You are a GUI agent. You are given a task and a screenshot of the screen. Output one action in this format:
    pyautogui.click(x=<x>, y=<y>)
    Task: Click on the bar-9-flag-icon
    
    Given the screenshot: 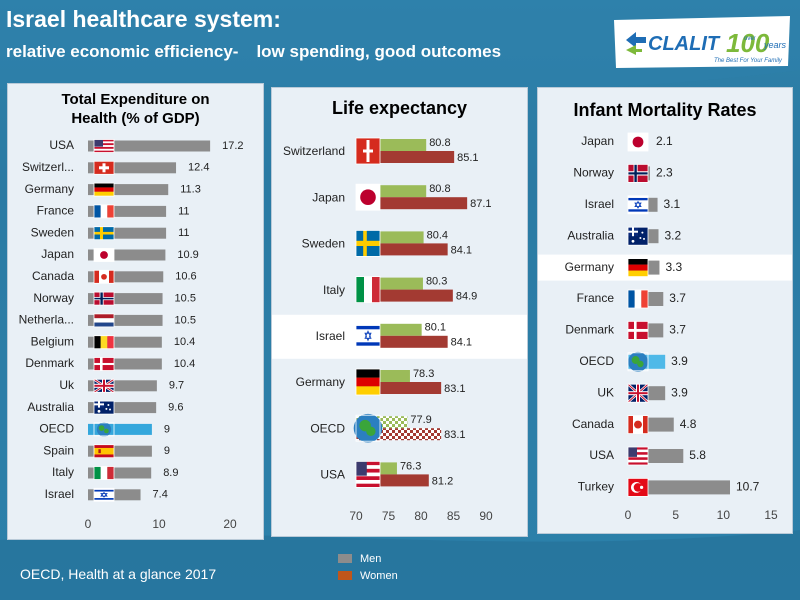 What is the action you would take?
    pyautogui.click(x=104, y=342)
    